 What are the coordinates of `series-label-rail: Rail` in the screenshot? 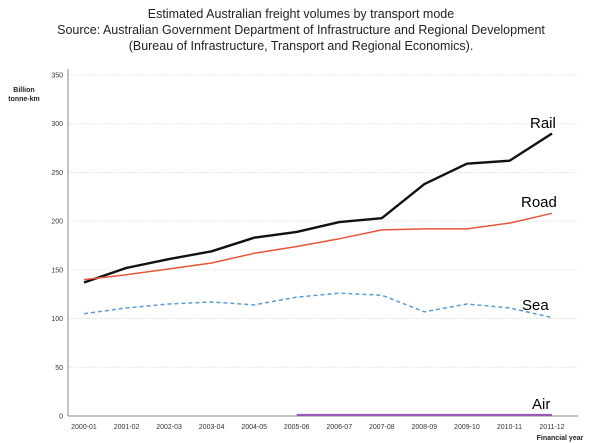 It's located at (543, 123).